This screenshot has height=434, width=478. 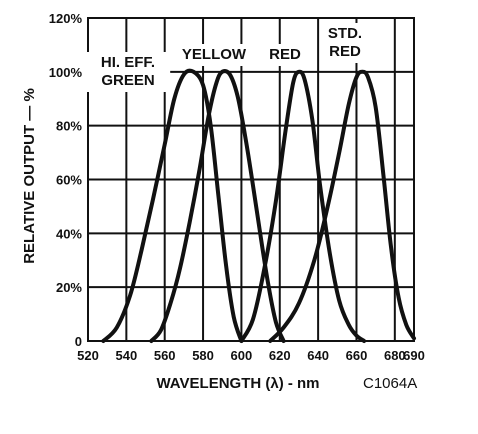 I want to click on y-tick-label: 40%, so click(x=69, y=233).